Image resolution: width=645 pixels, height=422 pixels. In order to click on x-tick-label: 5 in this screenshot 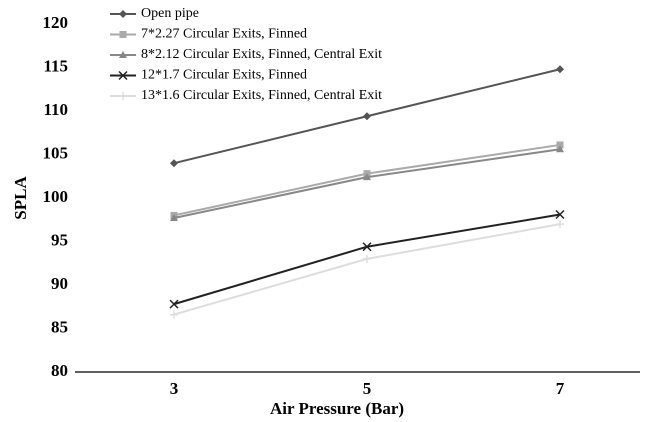, I will do `click(367, 388)`.